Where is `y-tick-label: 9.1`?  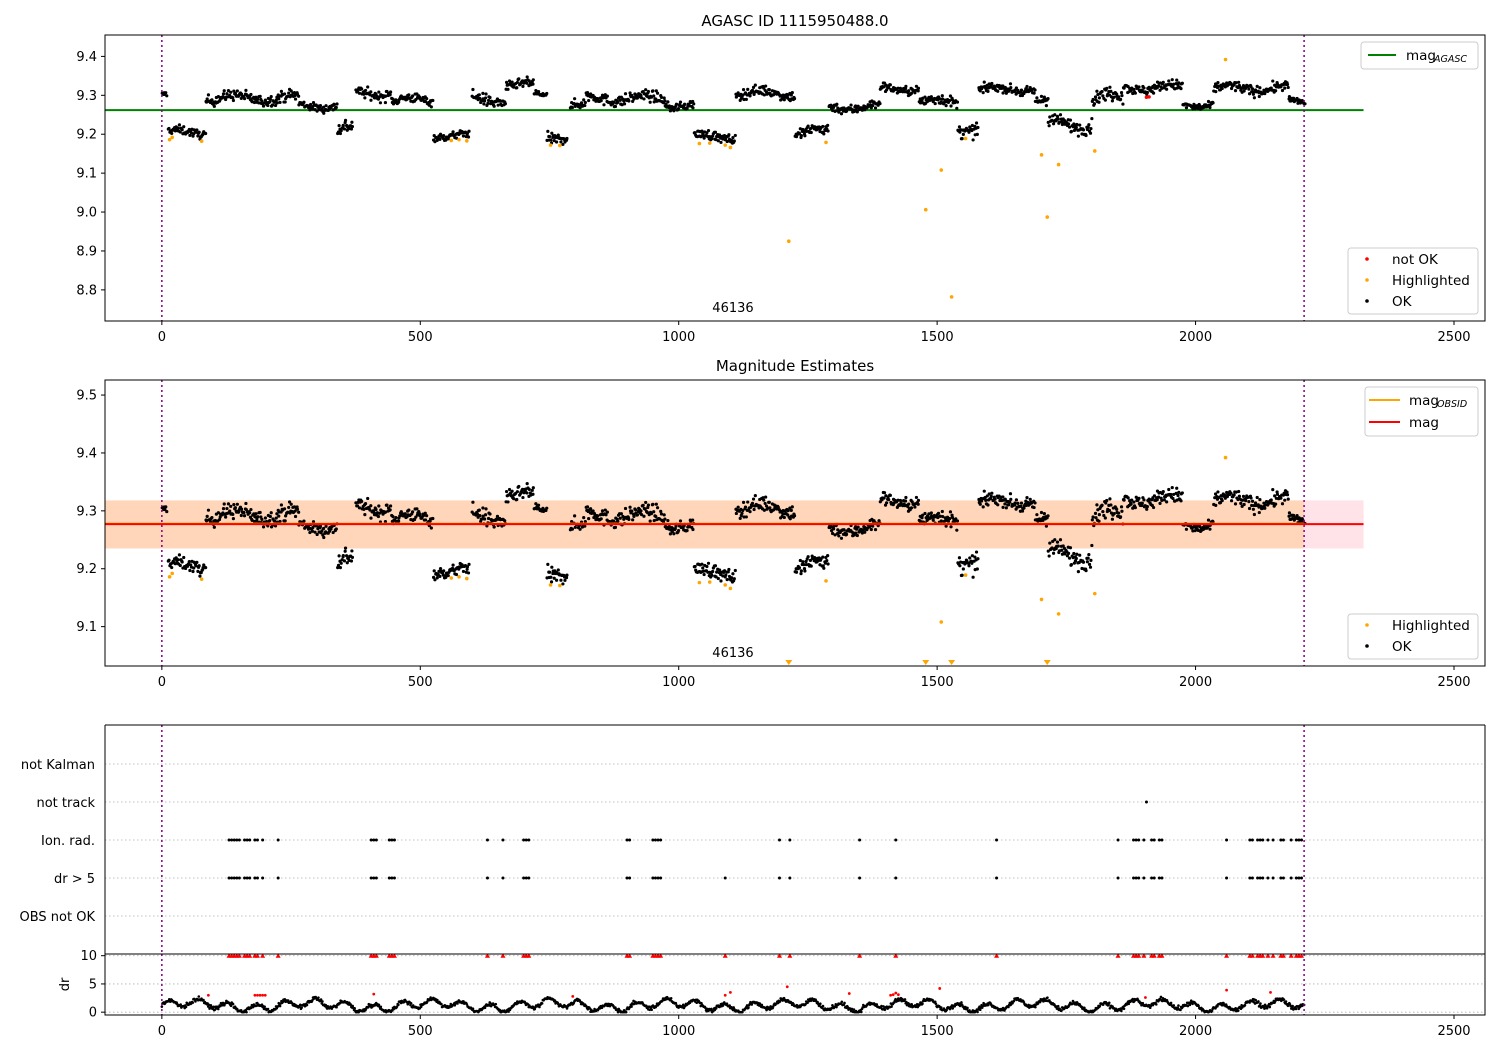
y-tick-label: 9.1 is located at coordinates (86, 174).